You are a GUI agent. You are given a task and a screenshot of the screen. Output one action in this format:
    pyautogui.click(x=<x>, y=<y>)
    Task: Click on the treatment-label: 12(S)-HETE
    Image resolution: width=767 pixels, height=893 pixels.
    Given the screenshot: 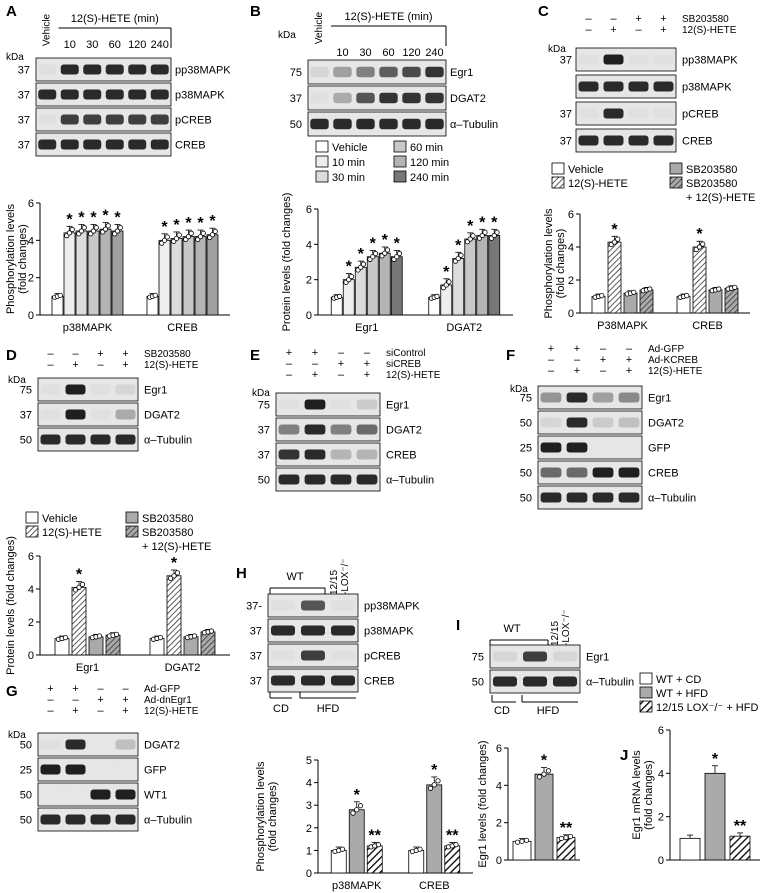 What is the action you would take?
    pyautogui.click(x=171, y=711)
    